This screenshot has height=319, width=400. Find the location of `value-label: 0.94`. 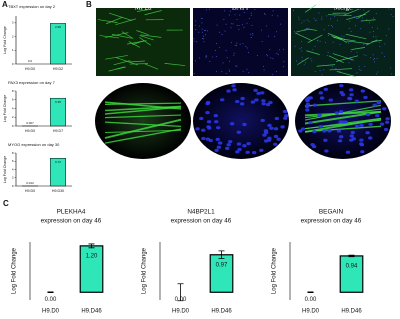

value-label: 0.94 is located at coordinates (352, 266).